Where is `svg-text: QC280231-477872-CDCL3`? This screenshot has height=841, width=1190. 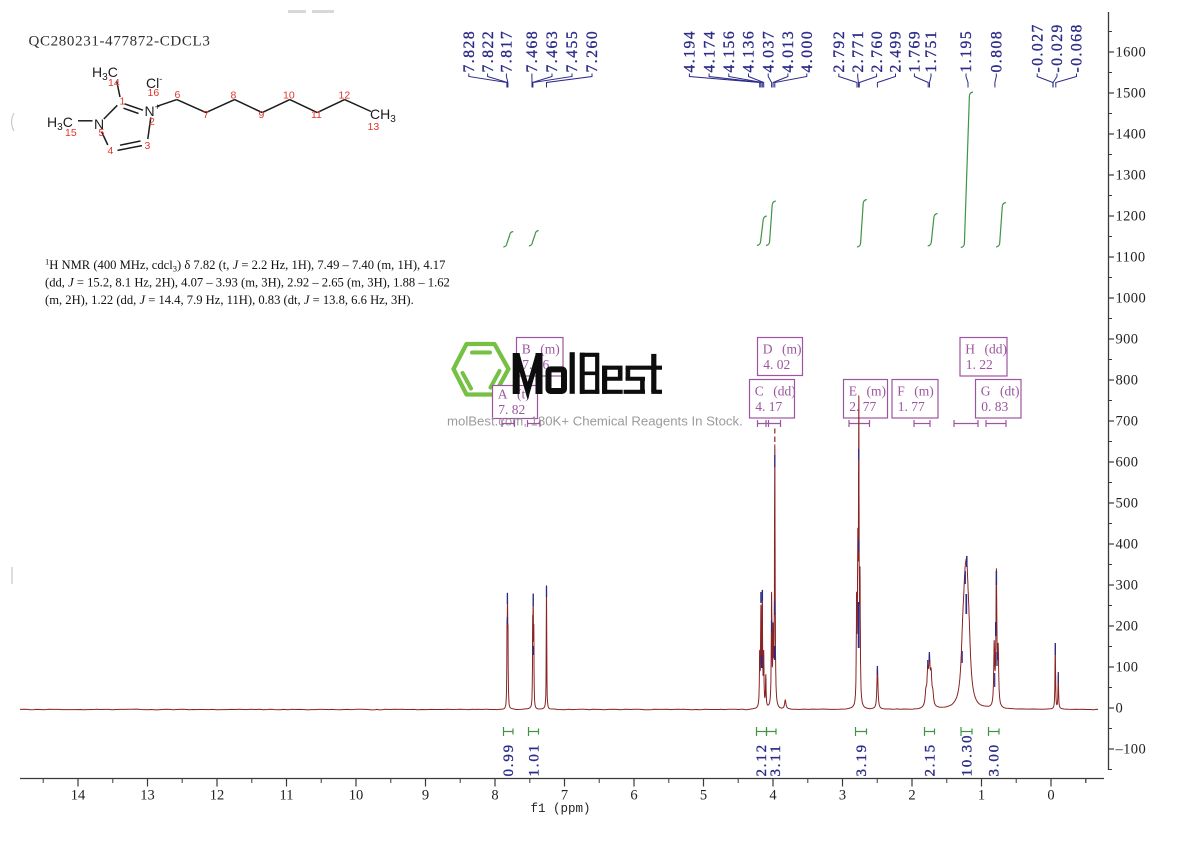 svg-text: QC280231-477872-CDCL3 is located at coordinates (120, 42).